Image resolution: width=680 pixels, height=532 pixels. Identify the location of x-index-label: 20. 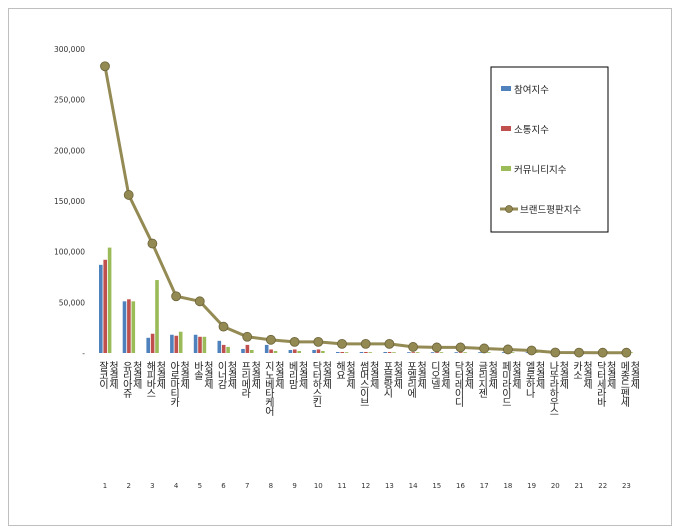
(555, 486).